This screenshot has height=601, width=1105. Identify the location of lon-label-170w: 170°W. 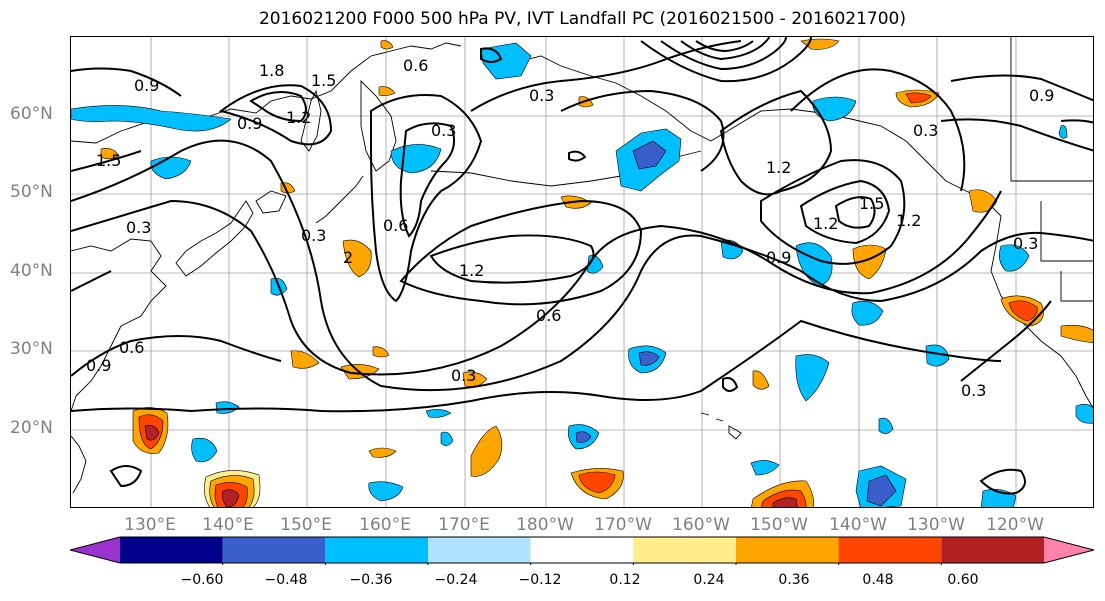
(623, 525).